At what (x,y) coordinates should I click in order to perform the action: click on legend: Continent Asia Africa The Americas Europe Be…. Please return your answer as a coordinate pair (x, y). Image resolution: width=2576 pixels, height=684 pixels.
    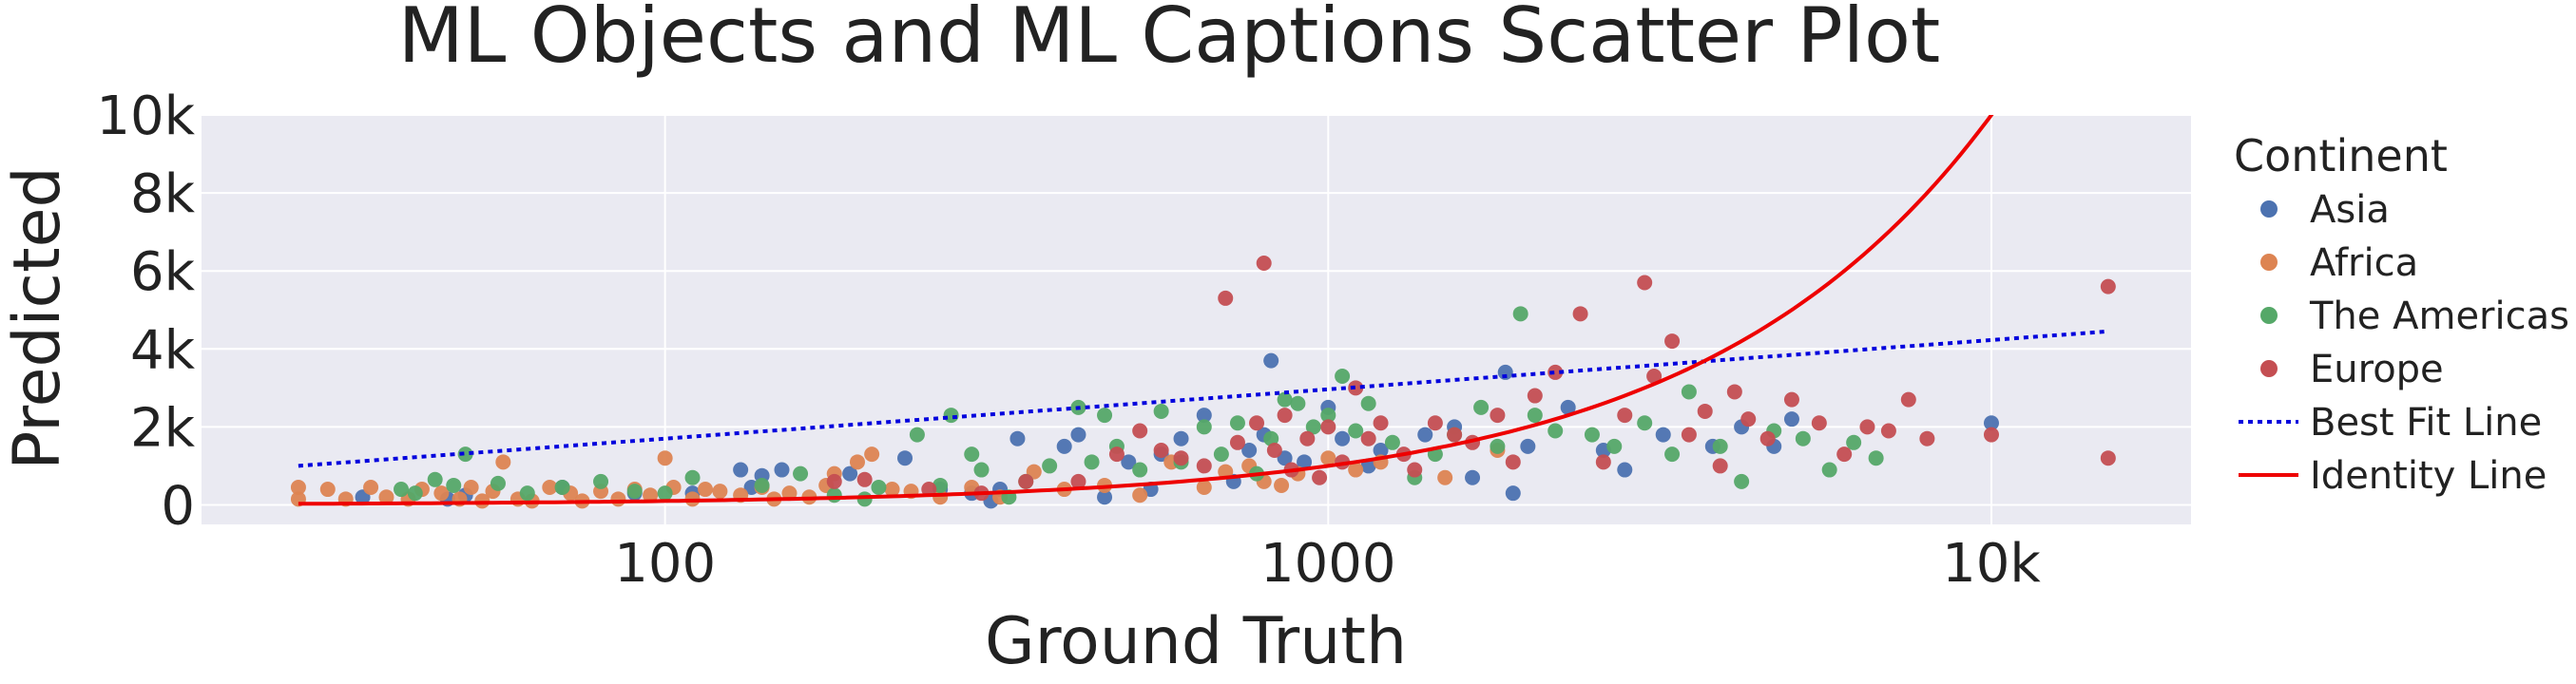
    Looking at the image, I should click on (2402, 314).